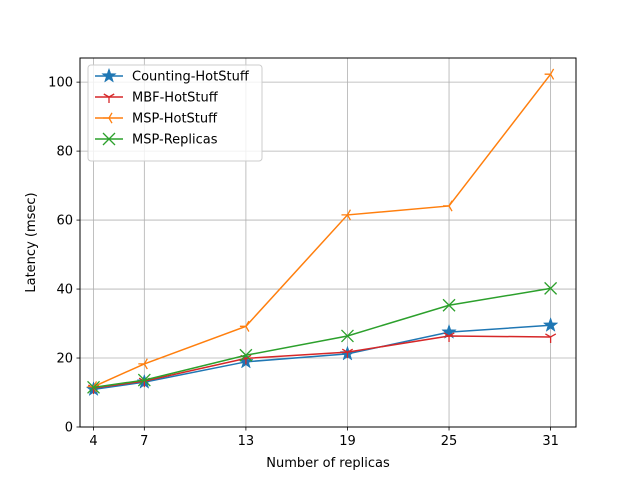 This screenshot has width=640, height=480. I want to click on legend-label: MSP-Replicas, so click(175, 140).